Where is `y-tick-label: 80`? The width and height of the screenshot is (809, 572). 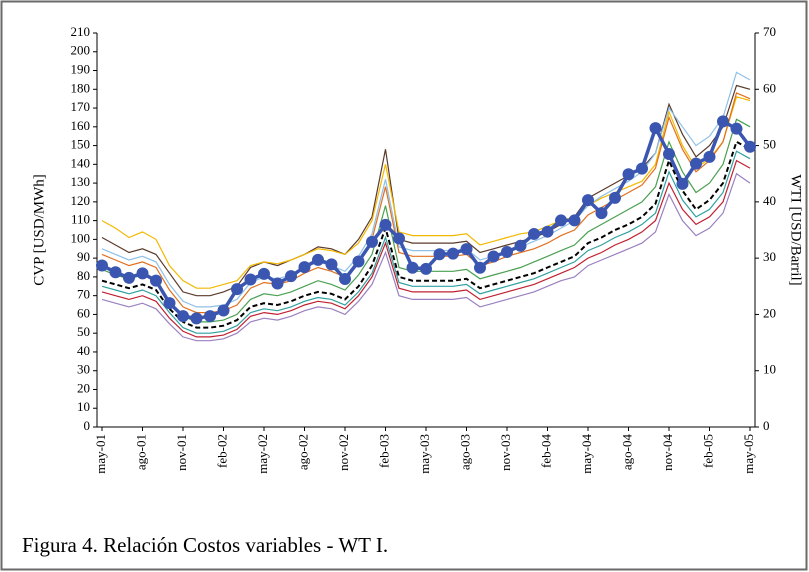
y-tick-label: 80 is located at coordinates (83, 275).